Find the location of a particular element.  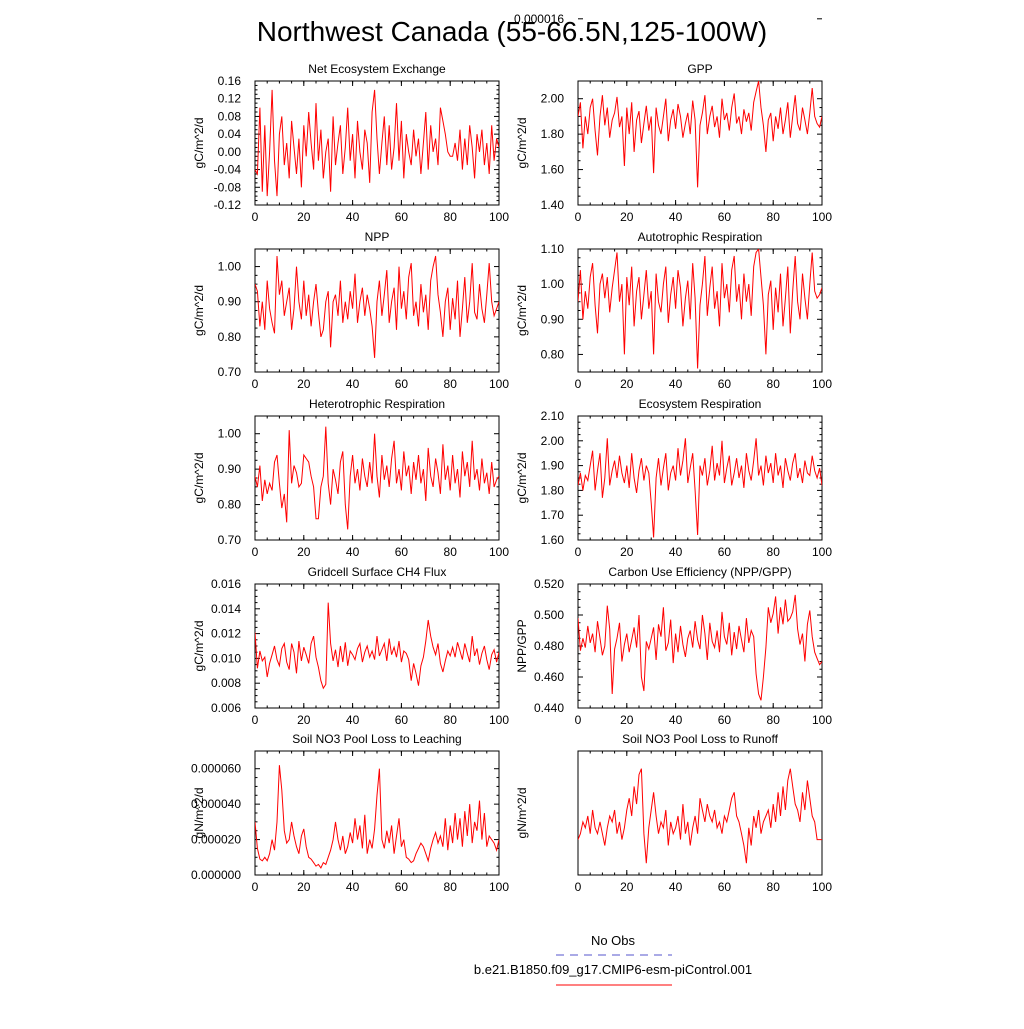

y-tick-label: -0.04 is located at coordinates (228, 170).